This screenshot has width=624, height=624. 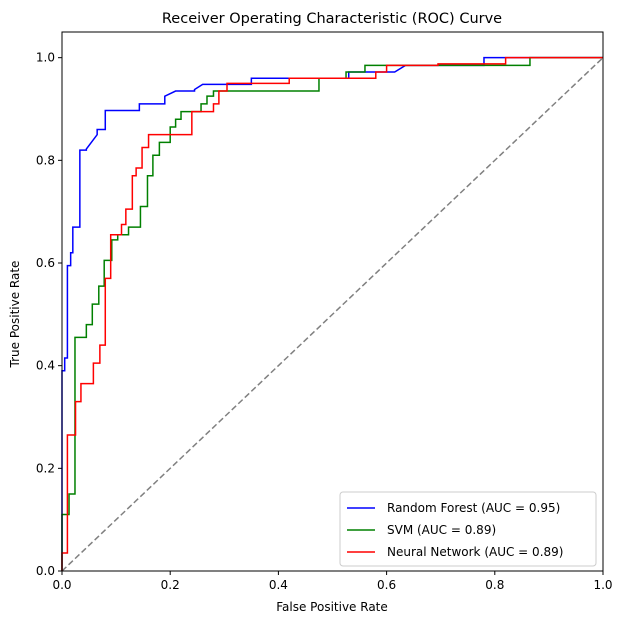 I want to click on x-tick-label: 0.2, so click(x=170, y=585).